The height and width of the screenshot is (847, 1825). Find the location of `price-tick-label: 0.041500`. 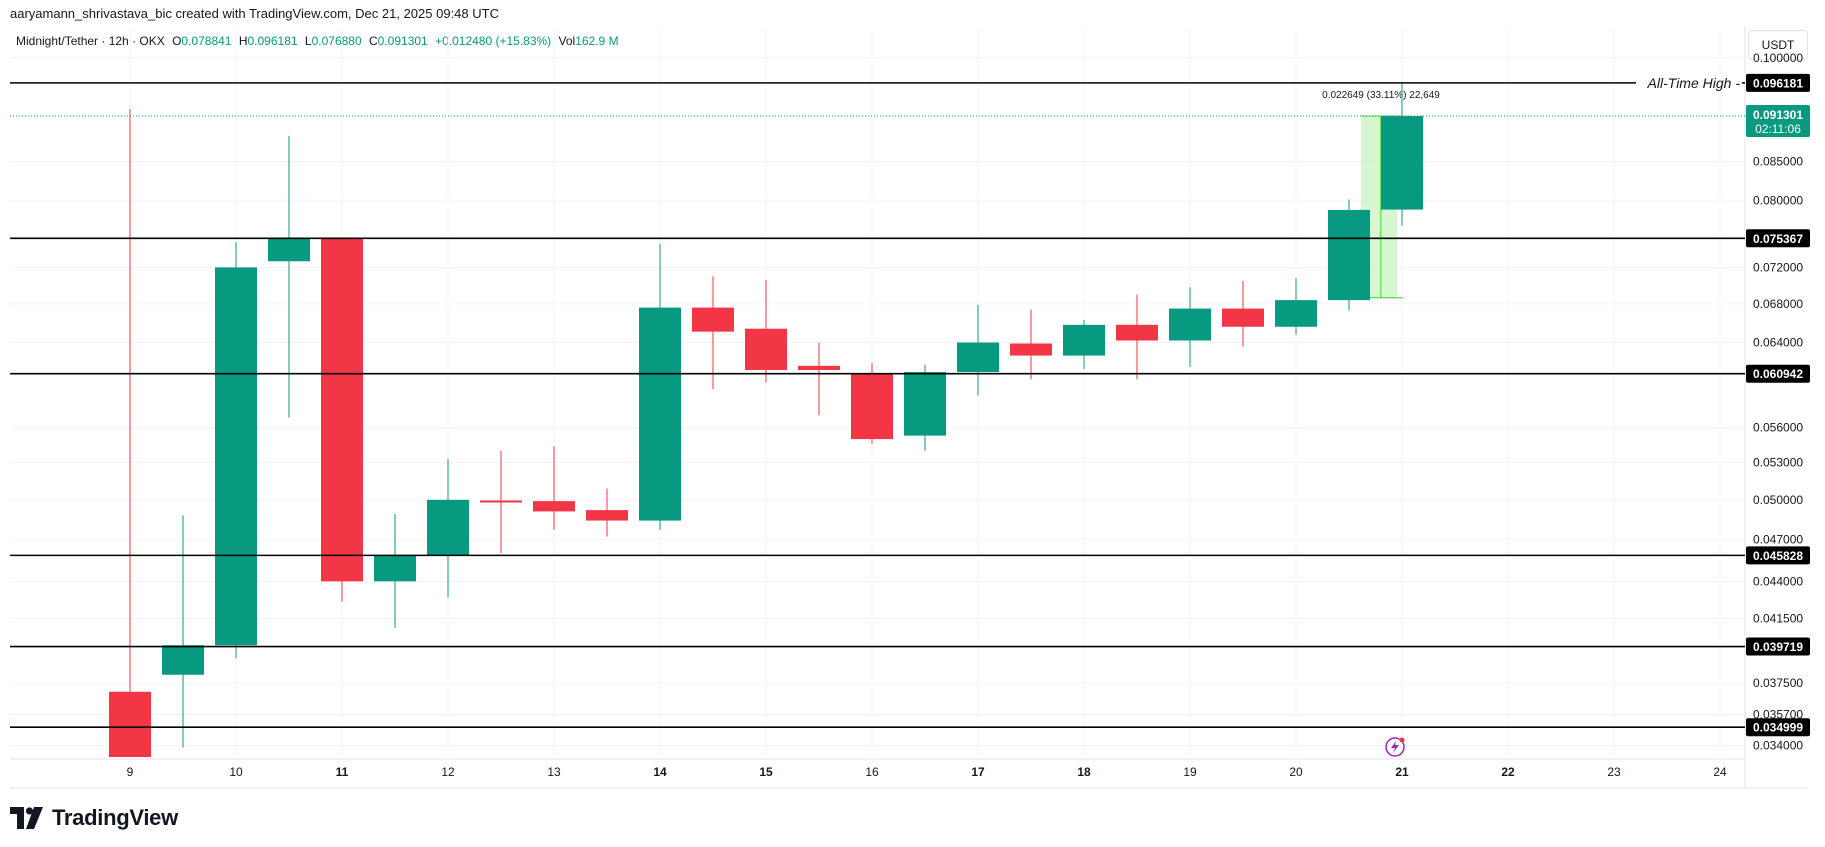

price-tick-label: 0.041500 is located at coordinates (1778, 619).